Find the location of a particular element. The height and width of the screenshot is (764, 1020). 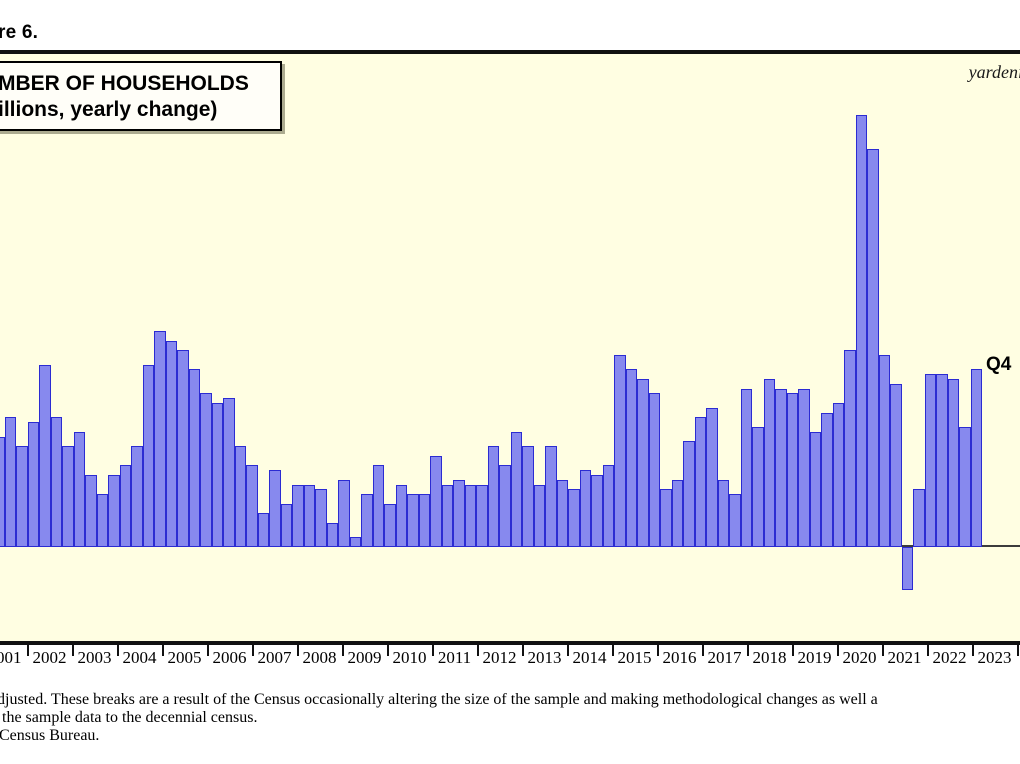

x-axis-year-label: 2004 is located at coordinates (139, 657).